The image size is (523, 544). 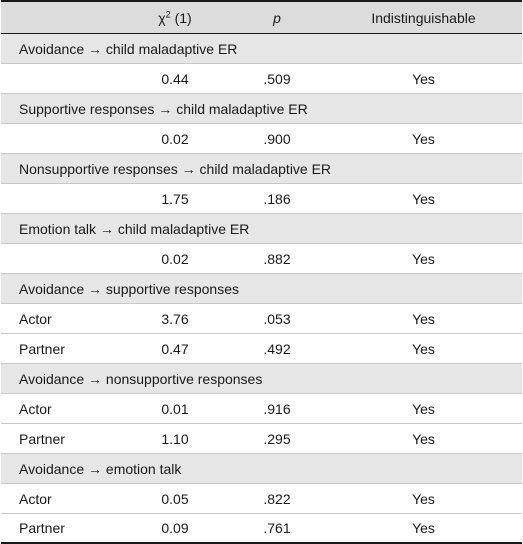 What do you see at coordinates (261, 409) in the screenshot?
I see `table-row: Actor 0.01 .916 Yes` at bounding box center [261, 409].